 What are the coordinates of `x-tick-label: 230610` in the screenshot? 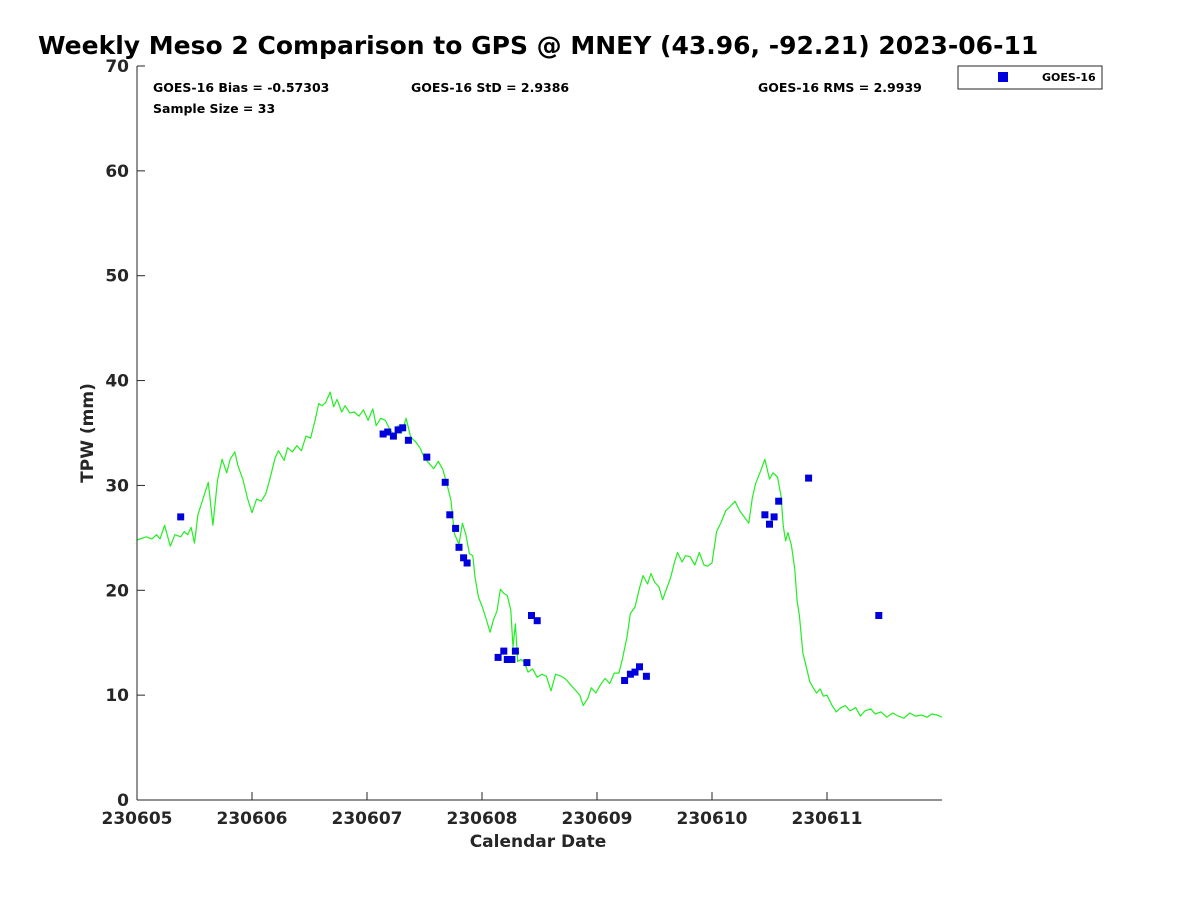 It's located at (712, 819).